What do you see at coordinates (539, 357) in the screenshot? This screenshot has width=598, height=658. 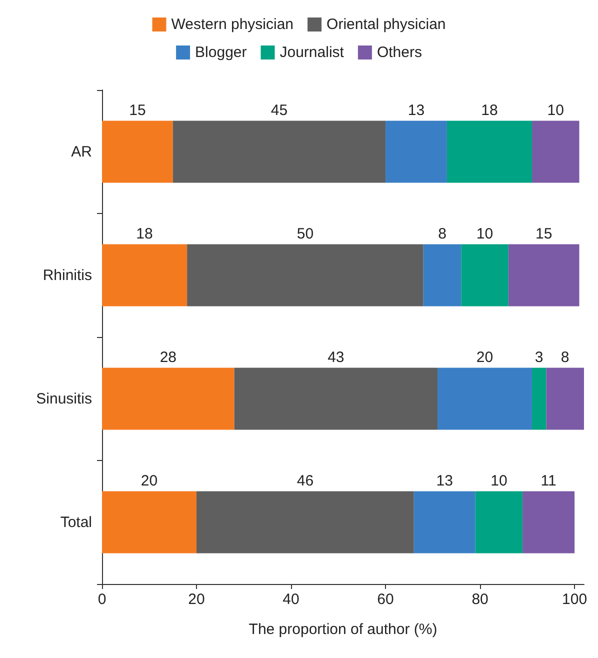 I see `data-label: 3` at bounding box center [539, 357].